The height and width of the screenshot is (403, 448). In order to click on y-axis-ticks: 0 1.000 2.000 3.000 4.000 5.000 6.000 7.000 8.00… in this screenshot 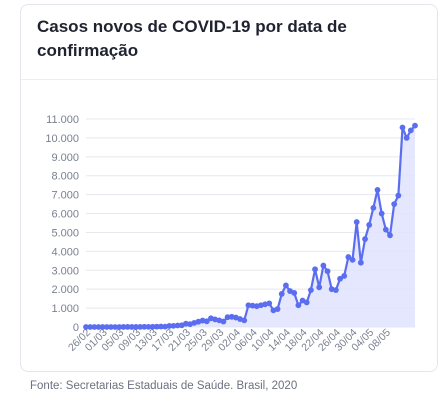, I will do `click(62, 224)`.